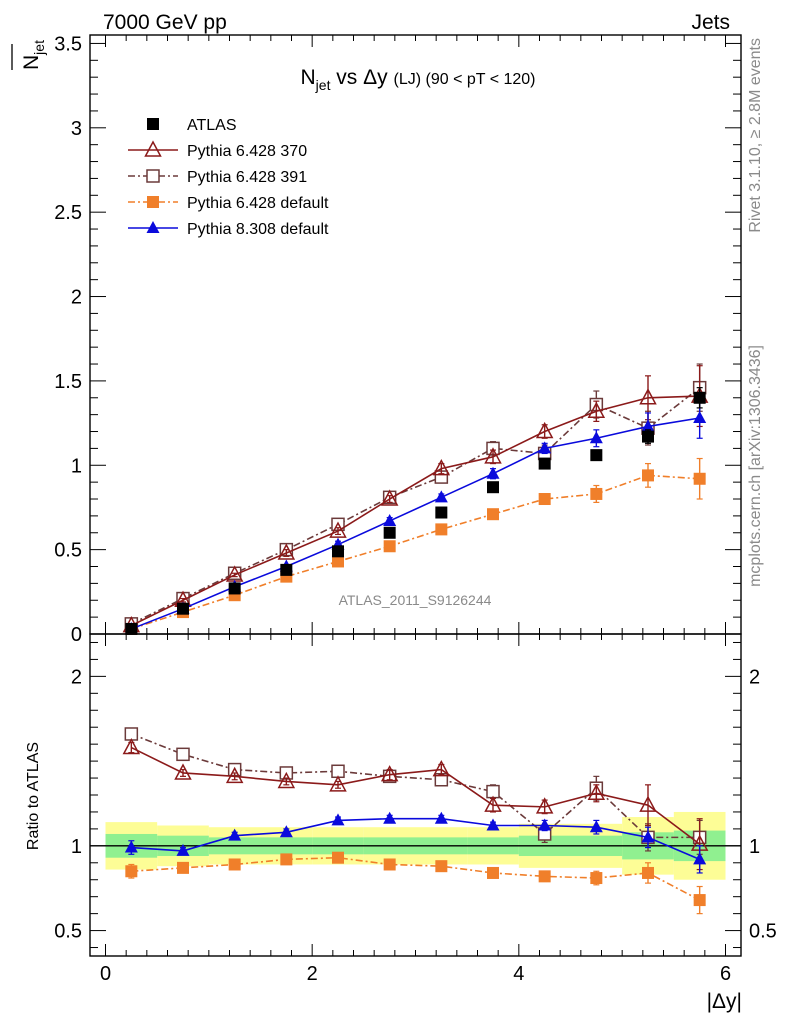 This screenshot has width=786, height=1024. I want to click on legend-entry-4-label: Pythia 8.308 default, so click(258, 229).